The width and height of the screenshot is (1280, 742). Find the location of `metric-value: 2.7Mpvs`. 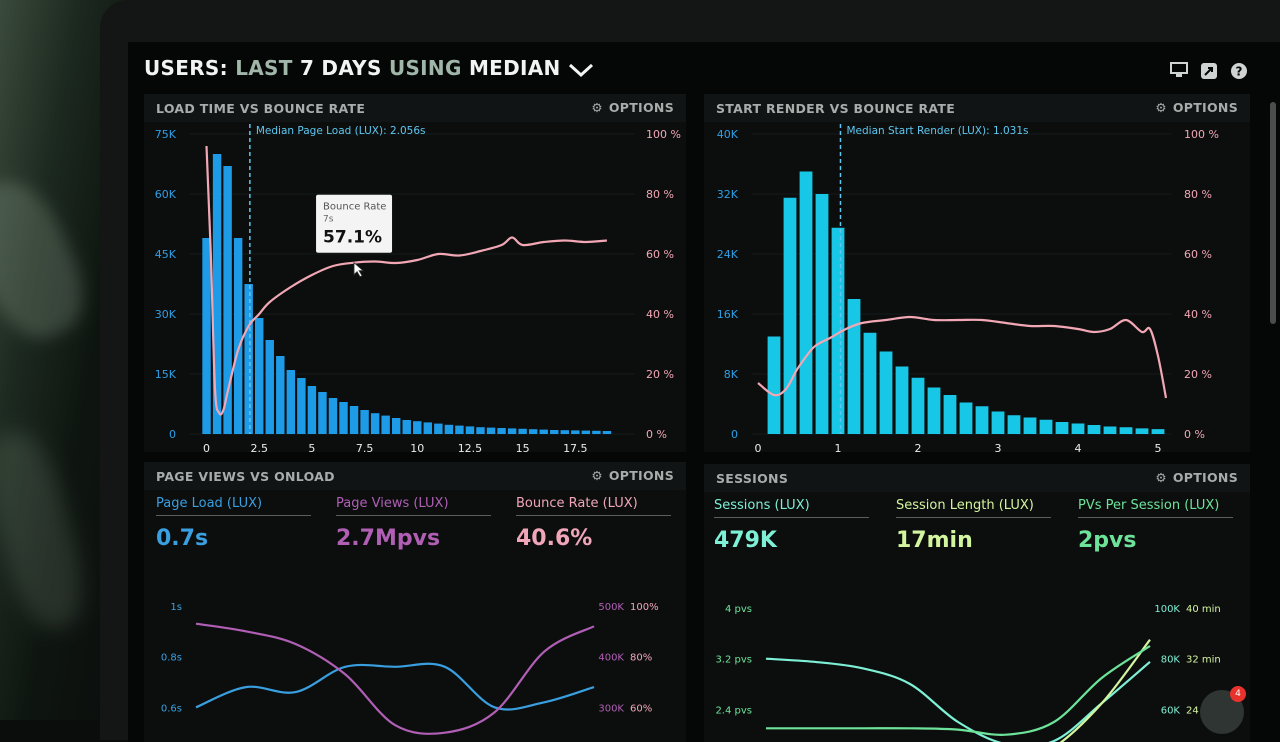

metric-value: 2.7Mpvs is located at coordinates (388, 538).